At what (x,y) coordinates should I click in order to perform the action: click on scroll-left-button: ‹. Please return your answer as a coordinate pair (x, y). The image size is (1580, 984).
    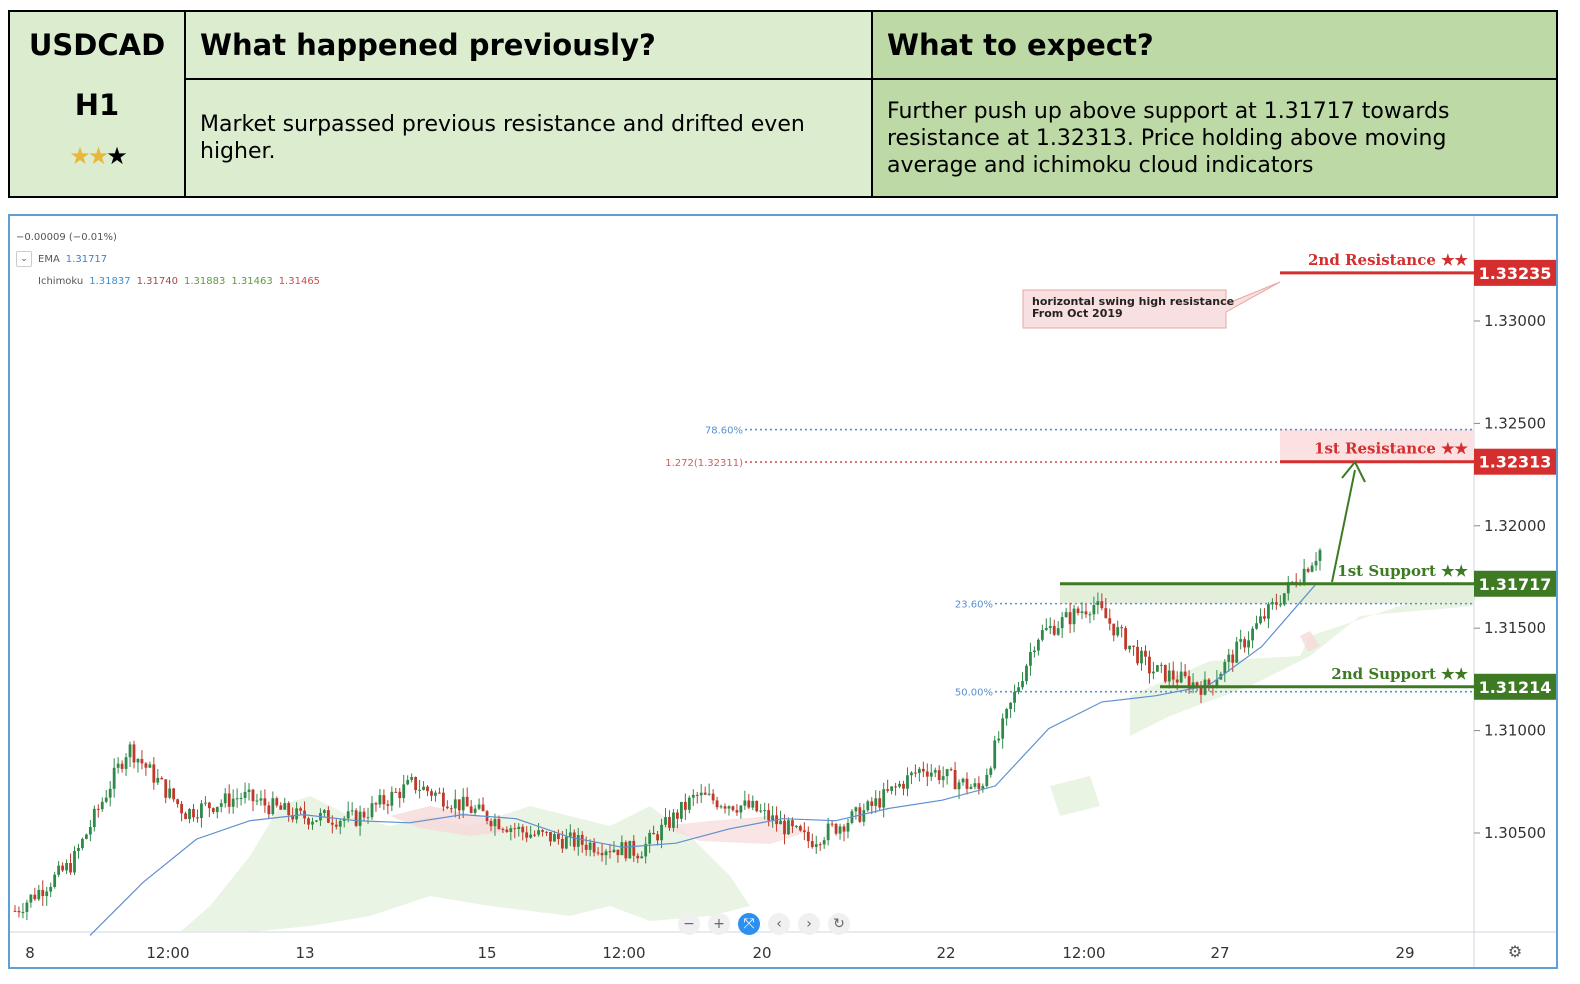
    Looking at the image, I should click on (779, 924).